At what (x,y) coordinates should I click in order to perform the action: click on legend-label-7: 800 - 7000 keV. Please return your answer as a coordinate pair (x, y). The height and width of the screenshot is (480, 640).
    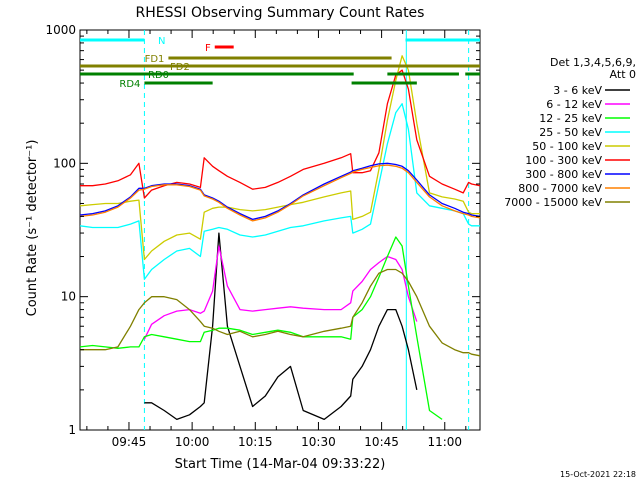
    Looking at the image, I should click on (560, 188).